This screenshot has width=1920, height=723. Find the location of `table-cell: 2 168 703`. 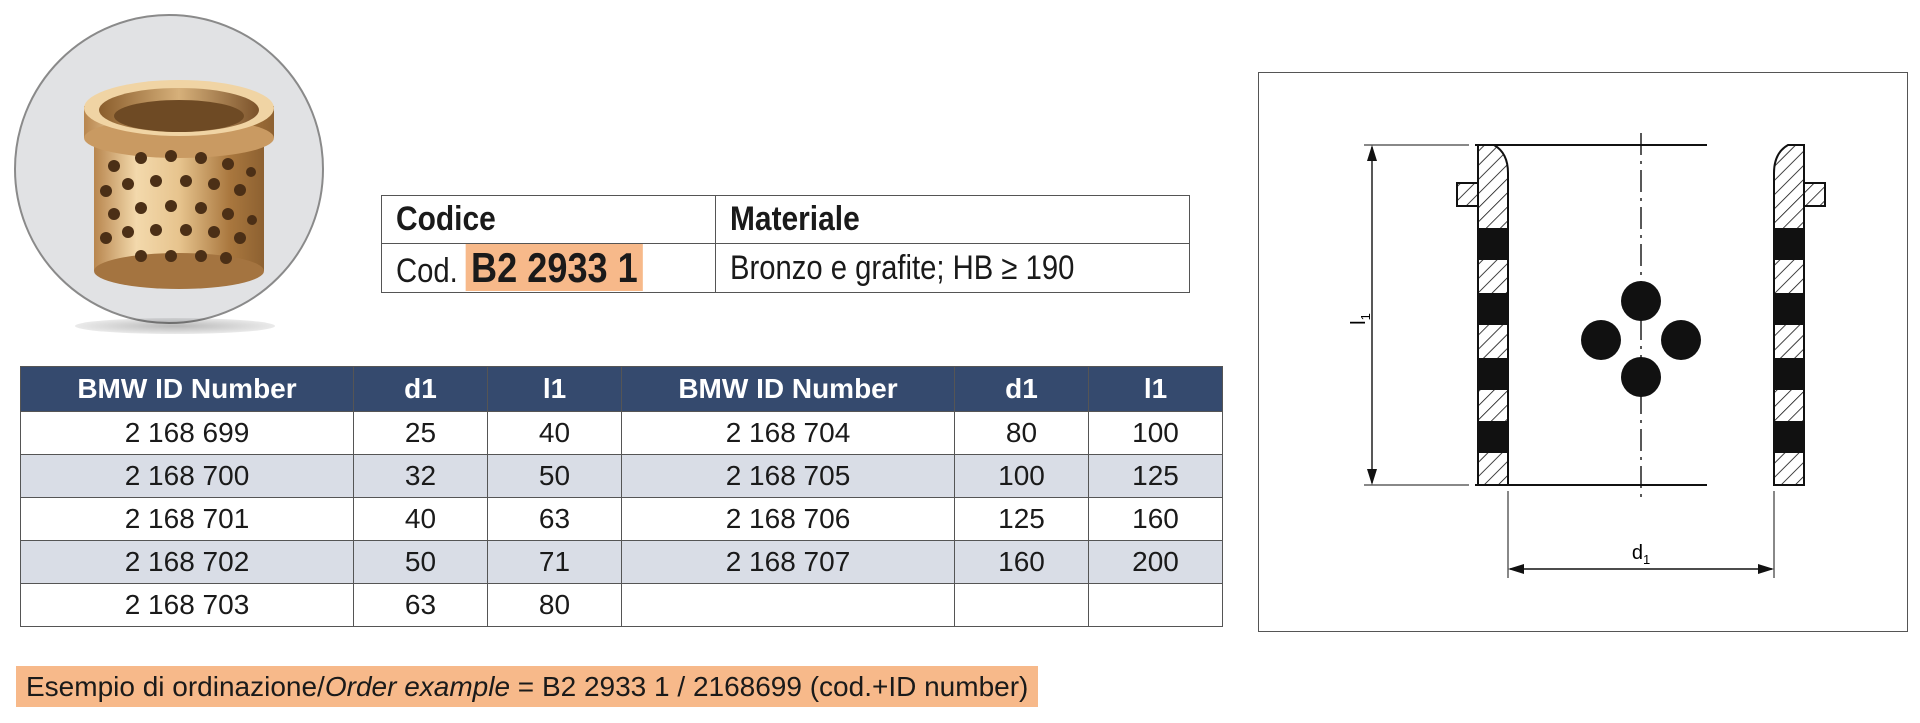

table-cell: 2 168 703 is located at coordinates (187, 605).